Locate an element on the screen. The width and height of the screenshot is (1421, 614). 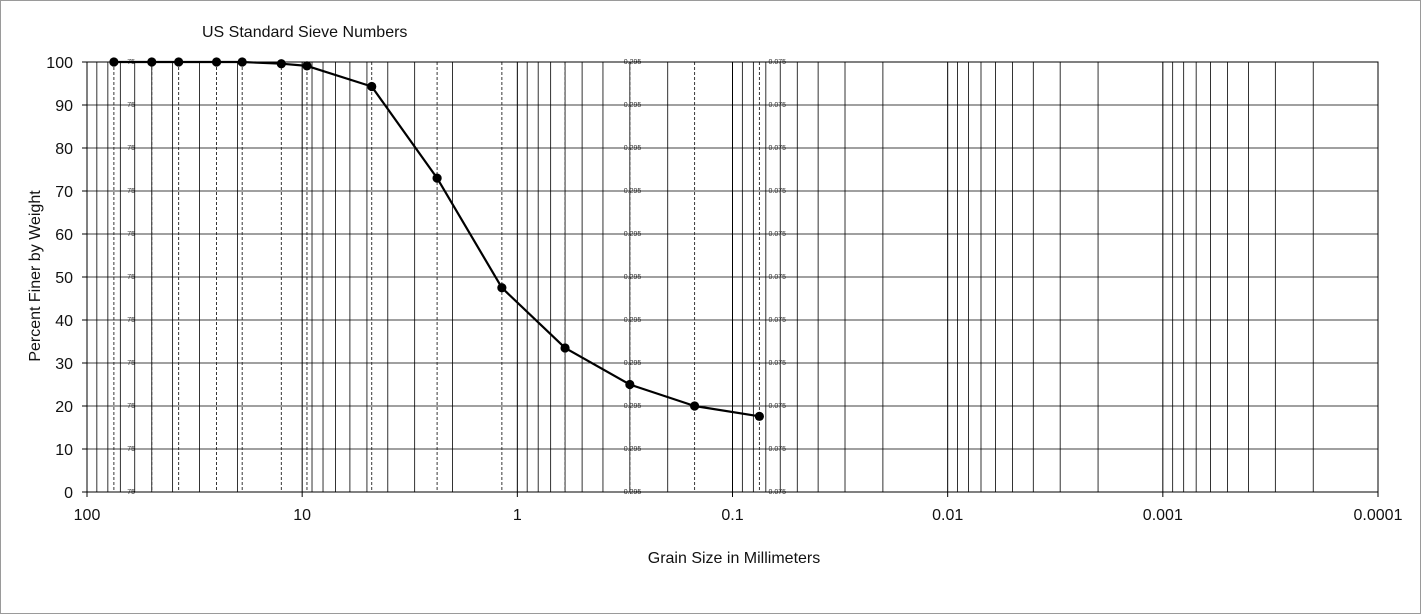
x-axis-ticks: 100 10 1 0.1 0.01 0.001 0.0001 is located at coordinates (738, 508).